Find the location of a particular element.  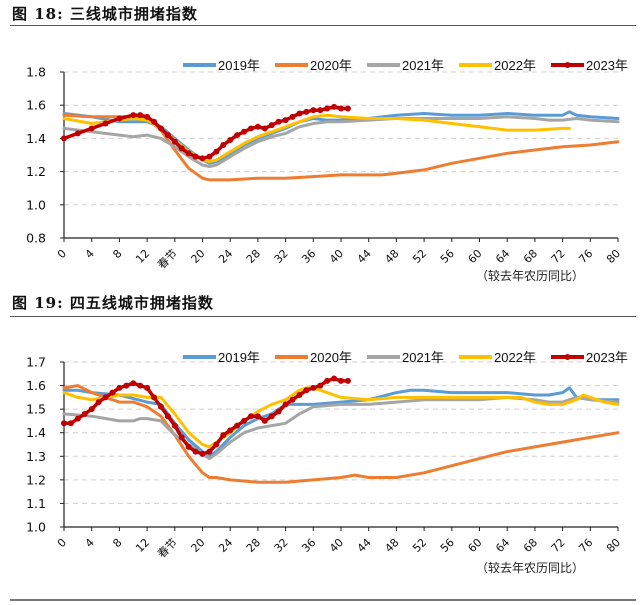

x-tick-label: 60 is located at coordinates (475, 545).